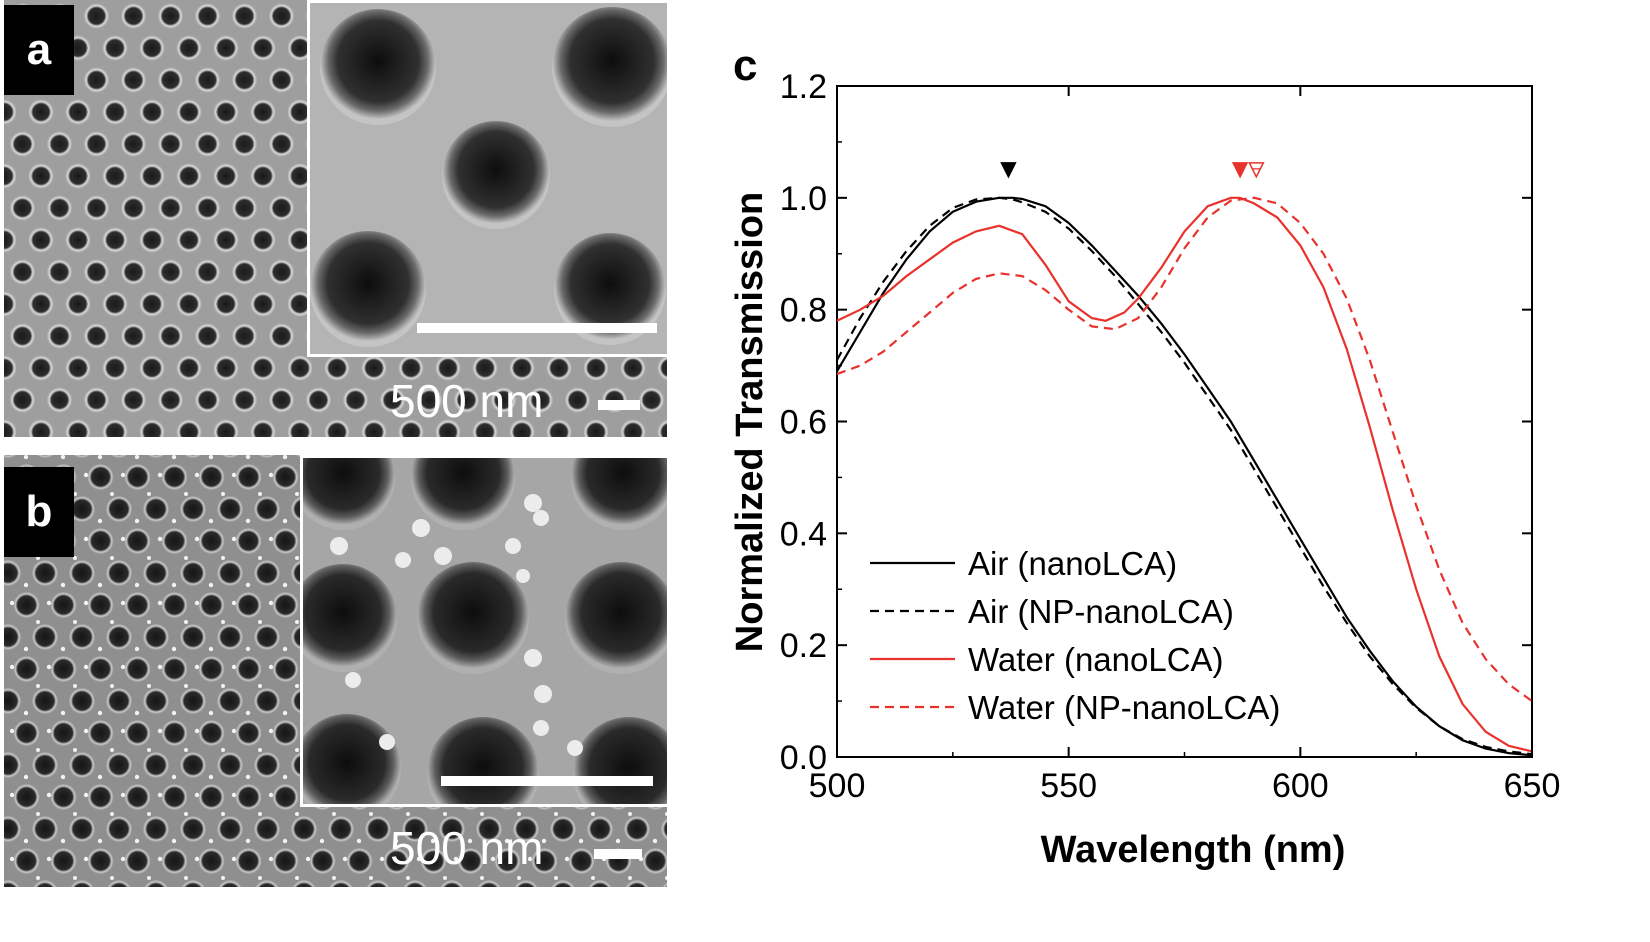  What do you see at coordinates (39, 50) in the screenshot?
I see `panel-label-a: a` at bounding box center [39, 50].